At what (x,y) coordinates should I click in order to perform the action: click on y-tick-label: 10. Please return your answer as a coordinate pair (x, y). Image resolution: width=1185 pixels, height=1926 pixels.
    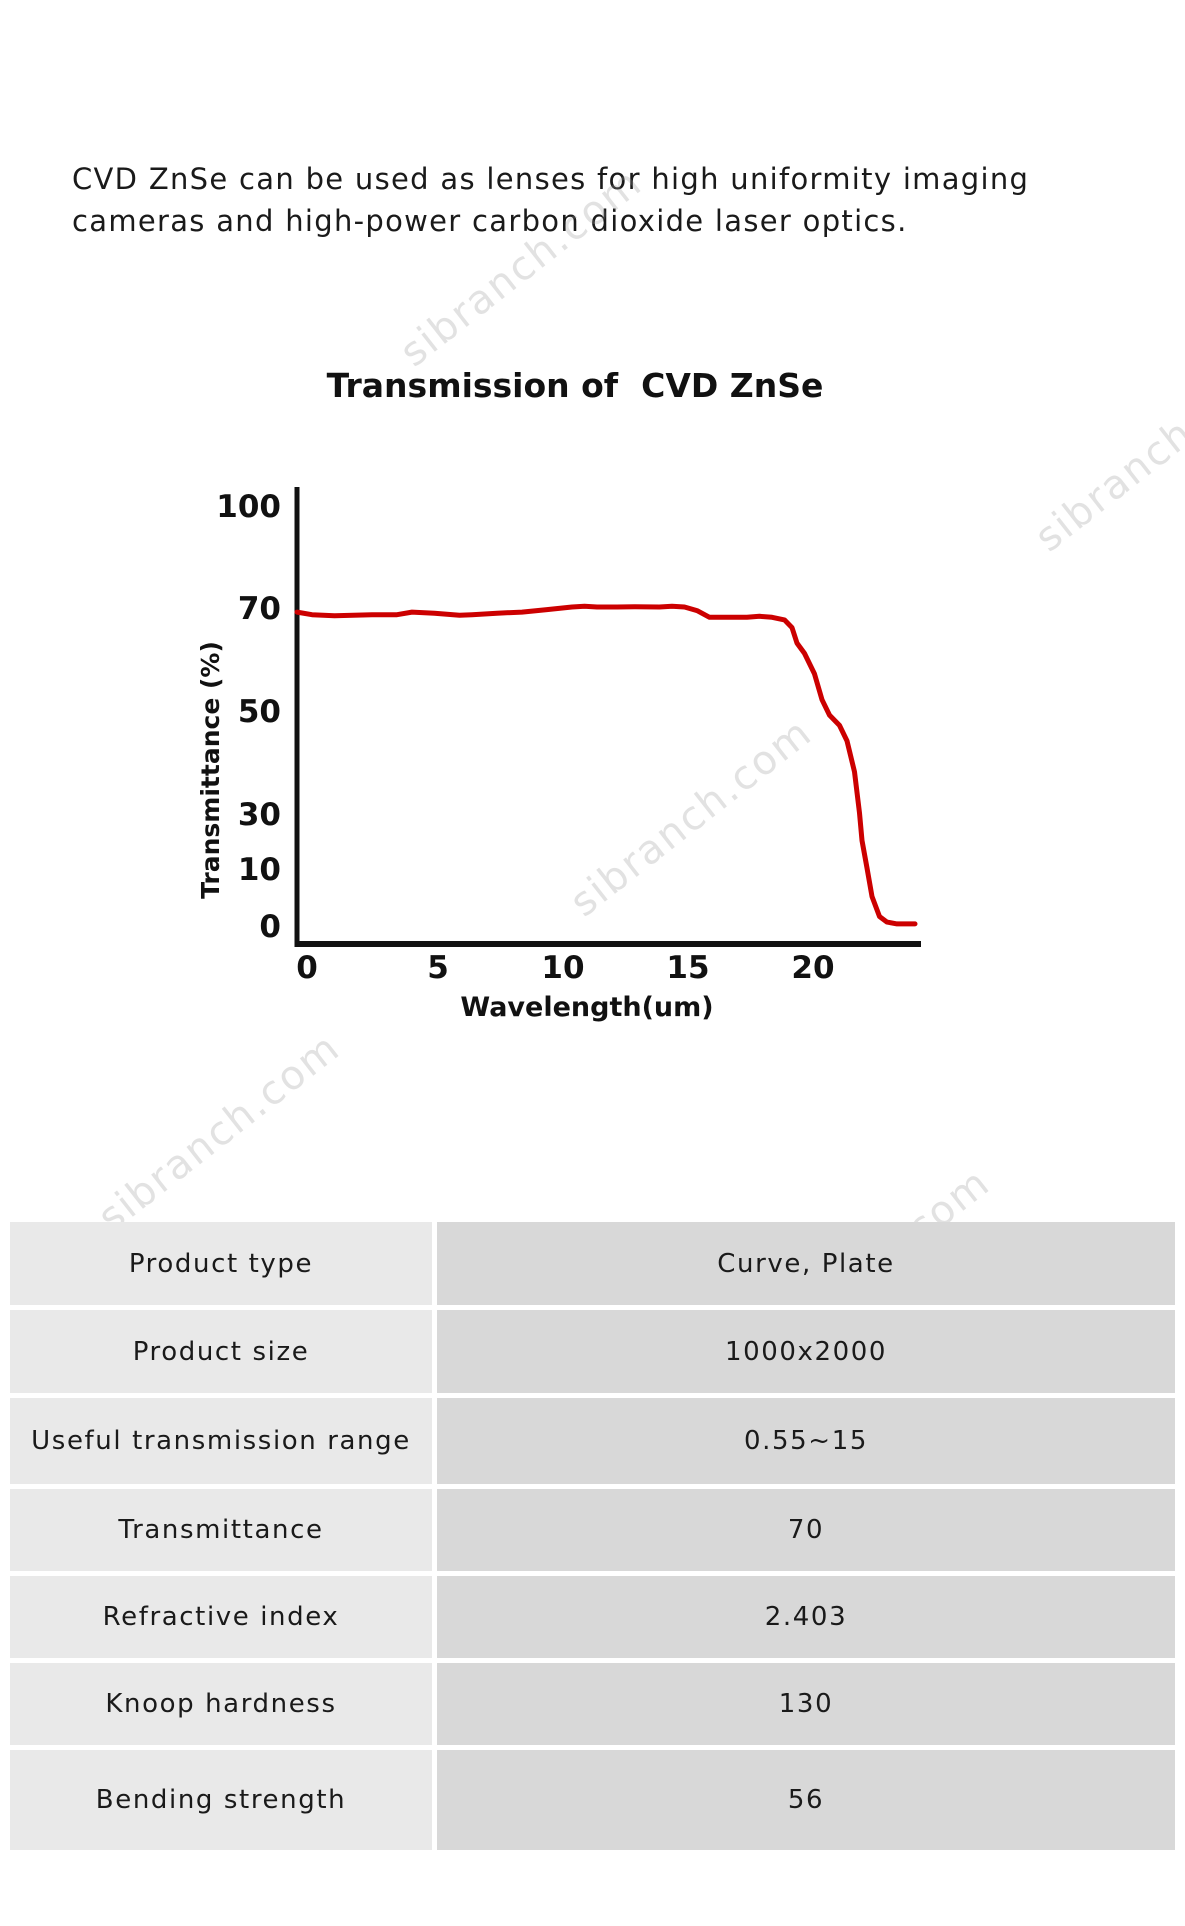
    Looking at the image, I should click on (259, 870).